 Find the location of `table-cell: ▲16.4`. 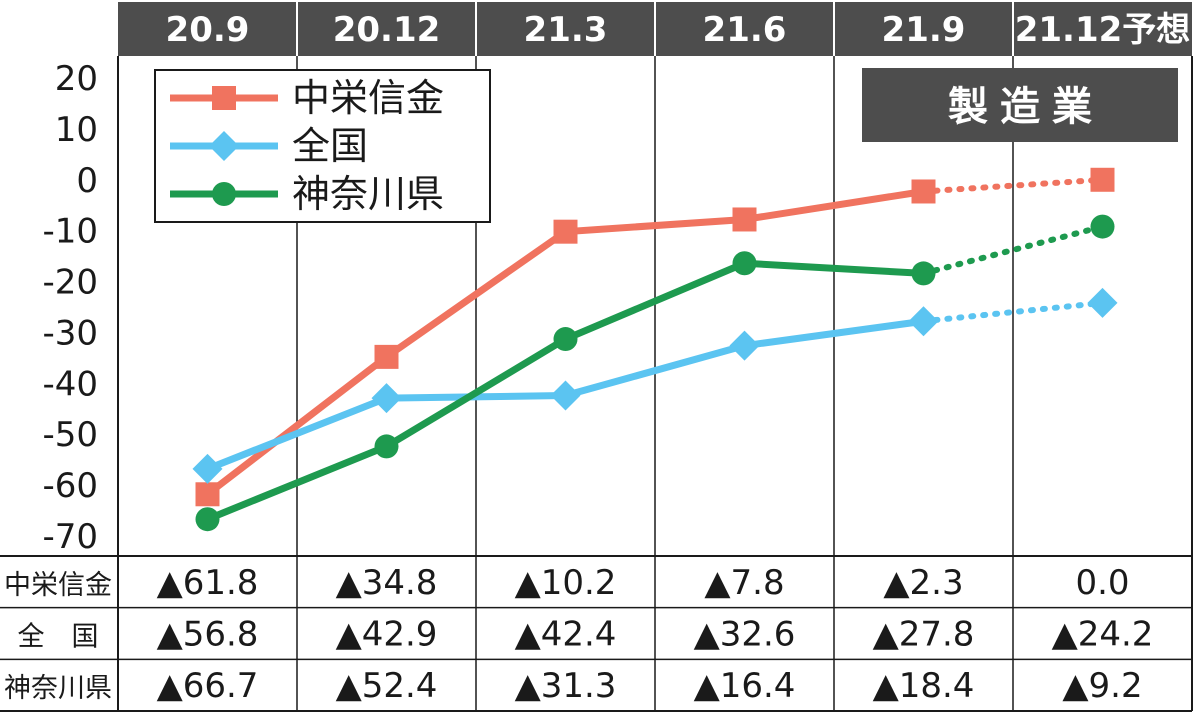

table-cell: ▲16.4 is located at coordinates (745, 686).